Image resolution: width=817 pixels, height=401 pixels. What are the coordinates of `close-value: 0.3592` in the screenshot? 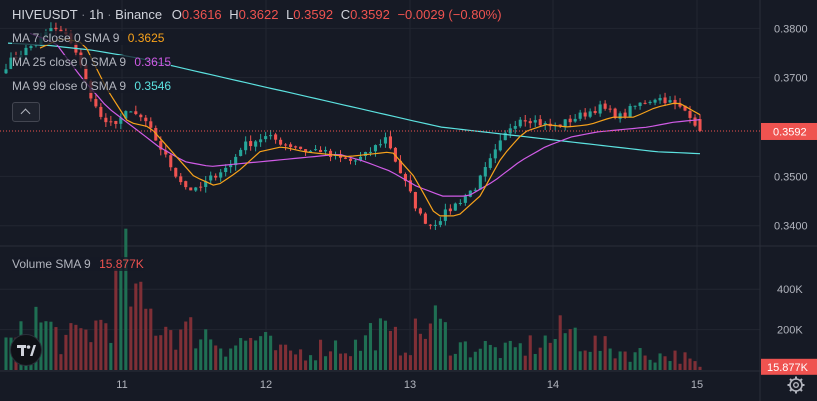 It's located at (370, 14).